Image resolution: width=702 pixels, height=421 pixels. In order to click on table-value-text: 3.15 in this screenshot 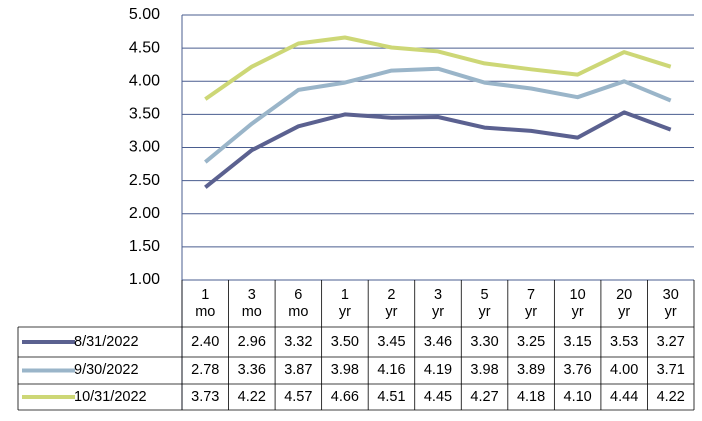, I will do `click(577, 341)`.